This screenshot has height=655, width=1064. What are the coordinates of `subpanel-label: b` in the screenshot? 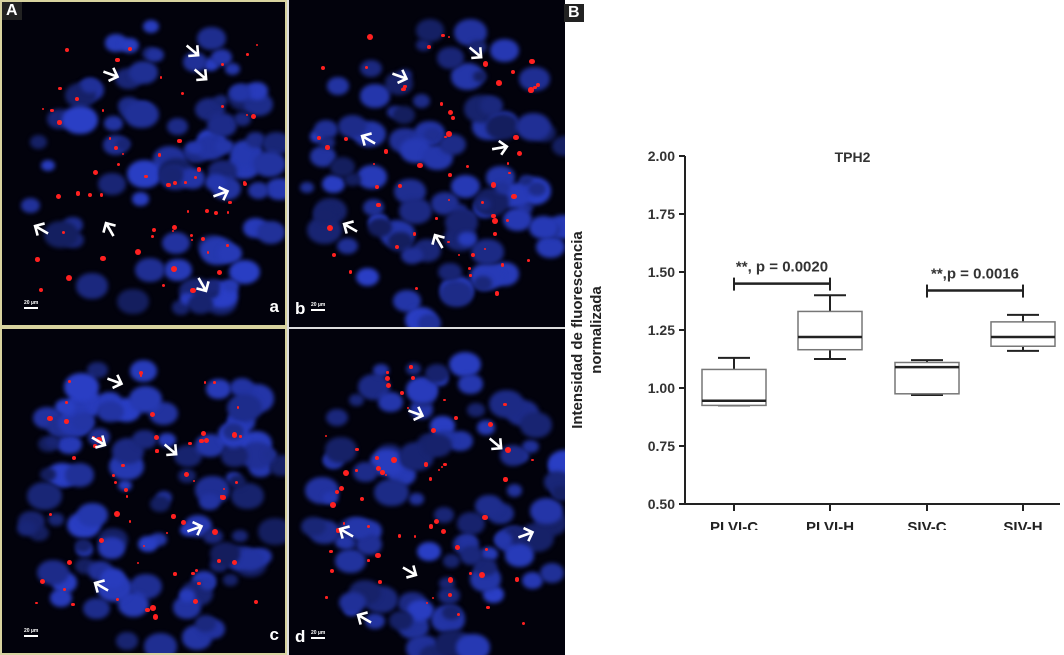 It's located at (300, 308).